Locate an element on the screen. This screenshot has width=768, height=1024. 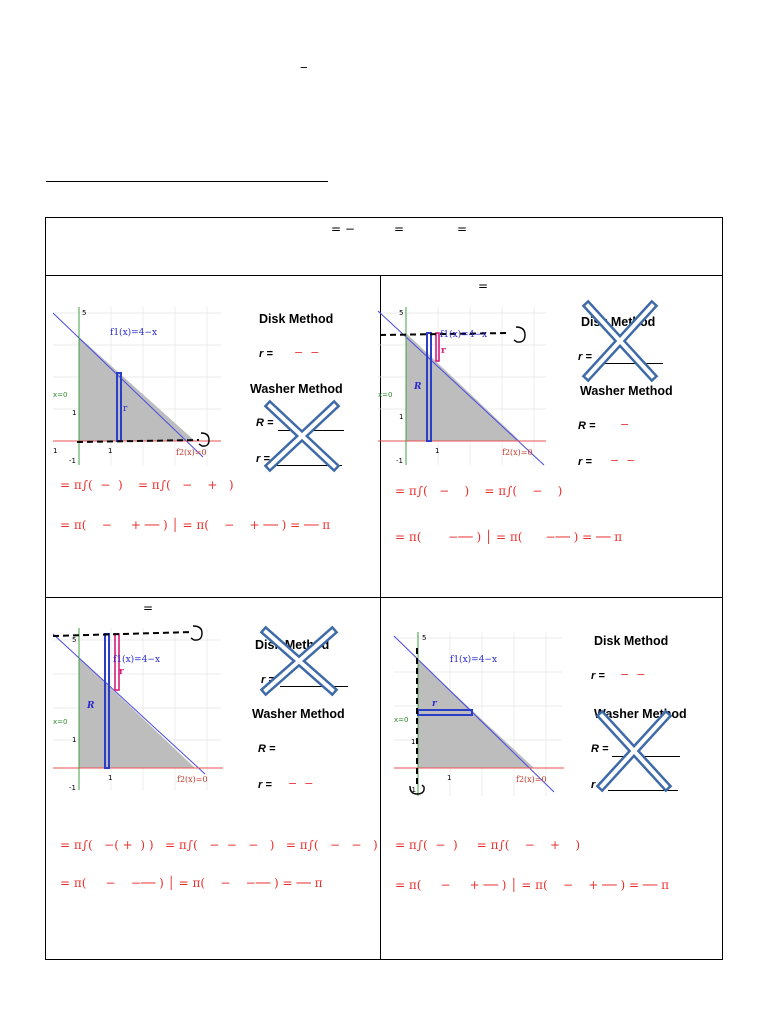
panel-3-graph: R r f1(x)=4−x f2(x)=0 x=0 5 -1 1 1 is located at coordinates (137, 708).